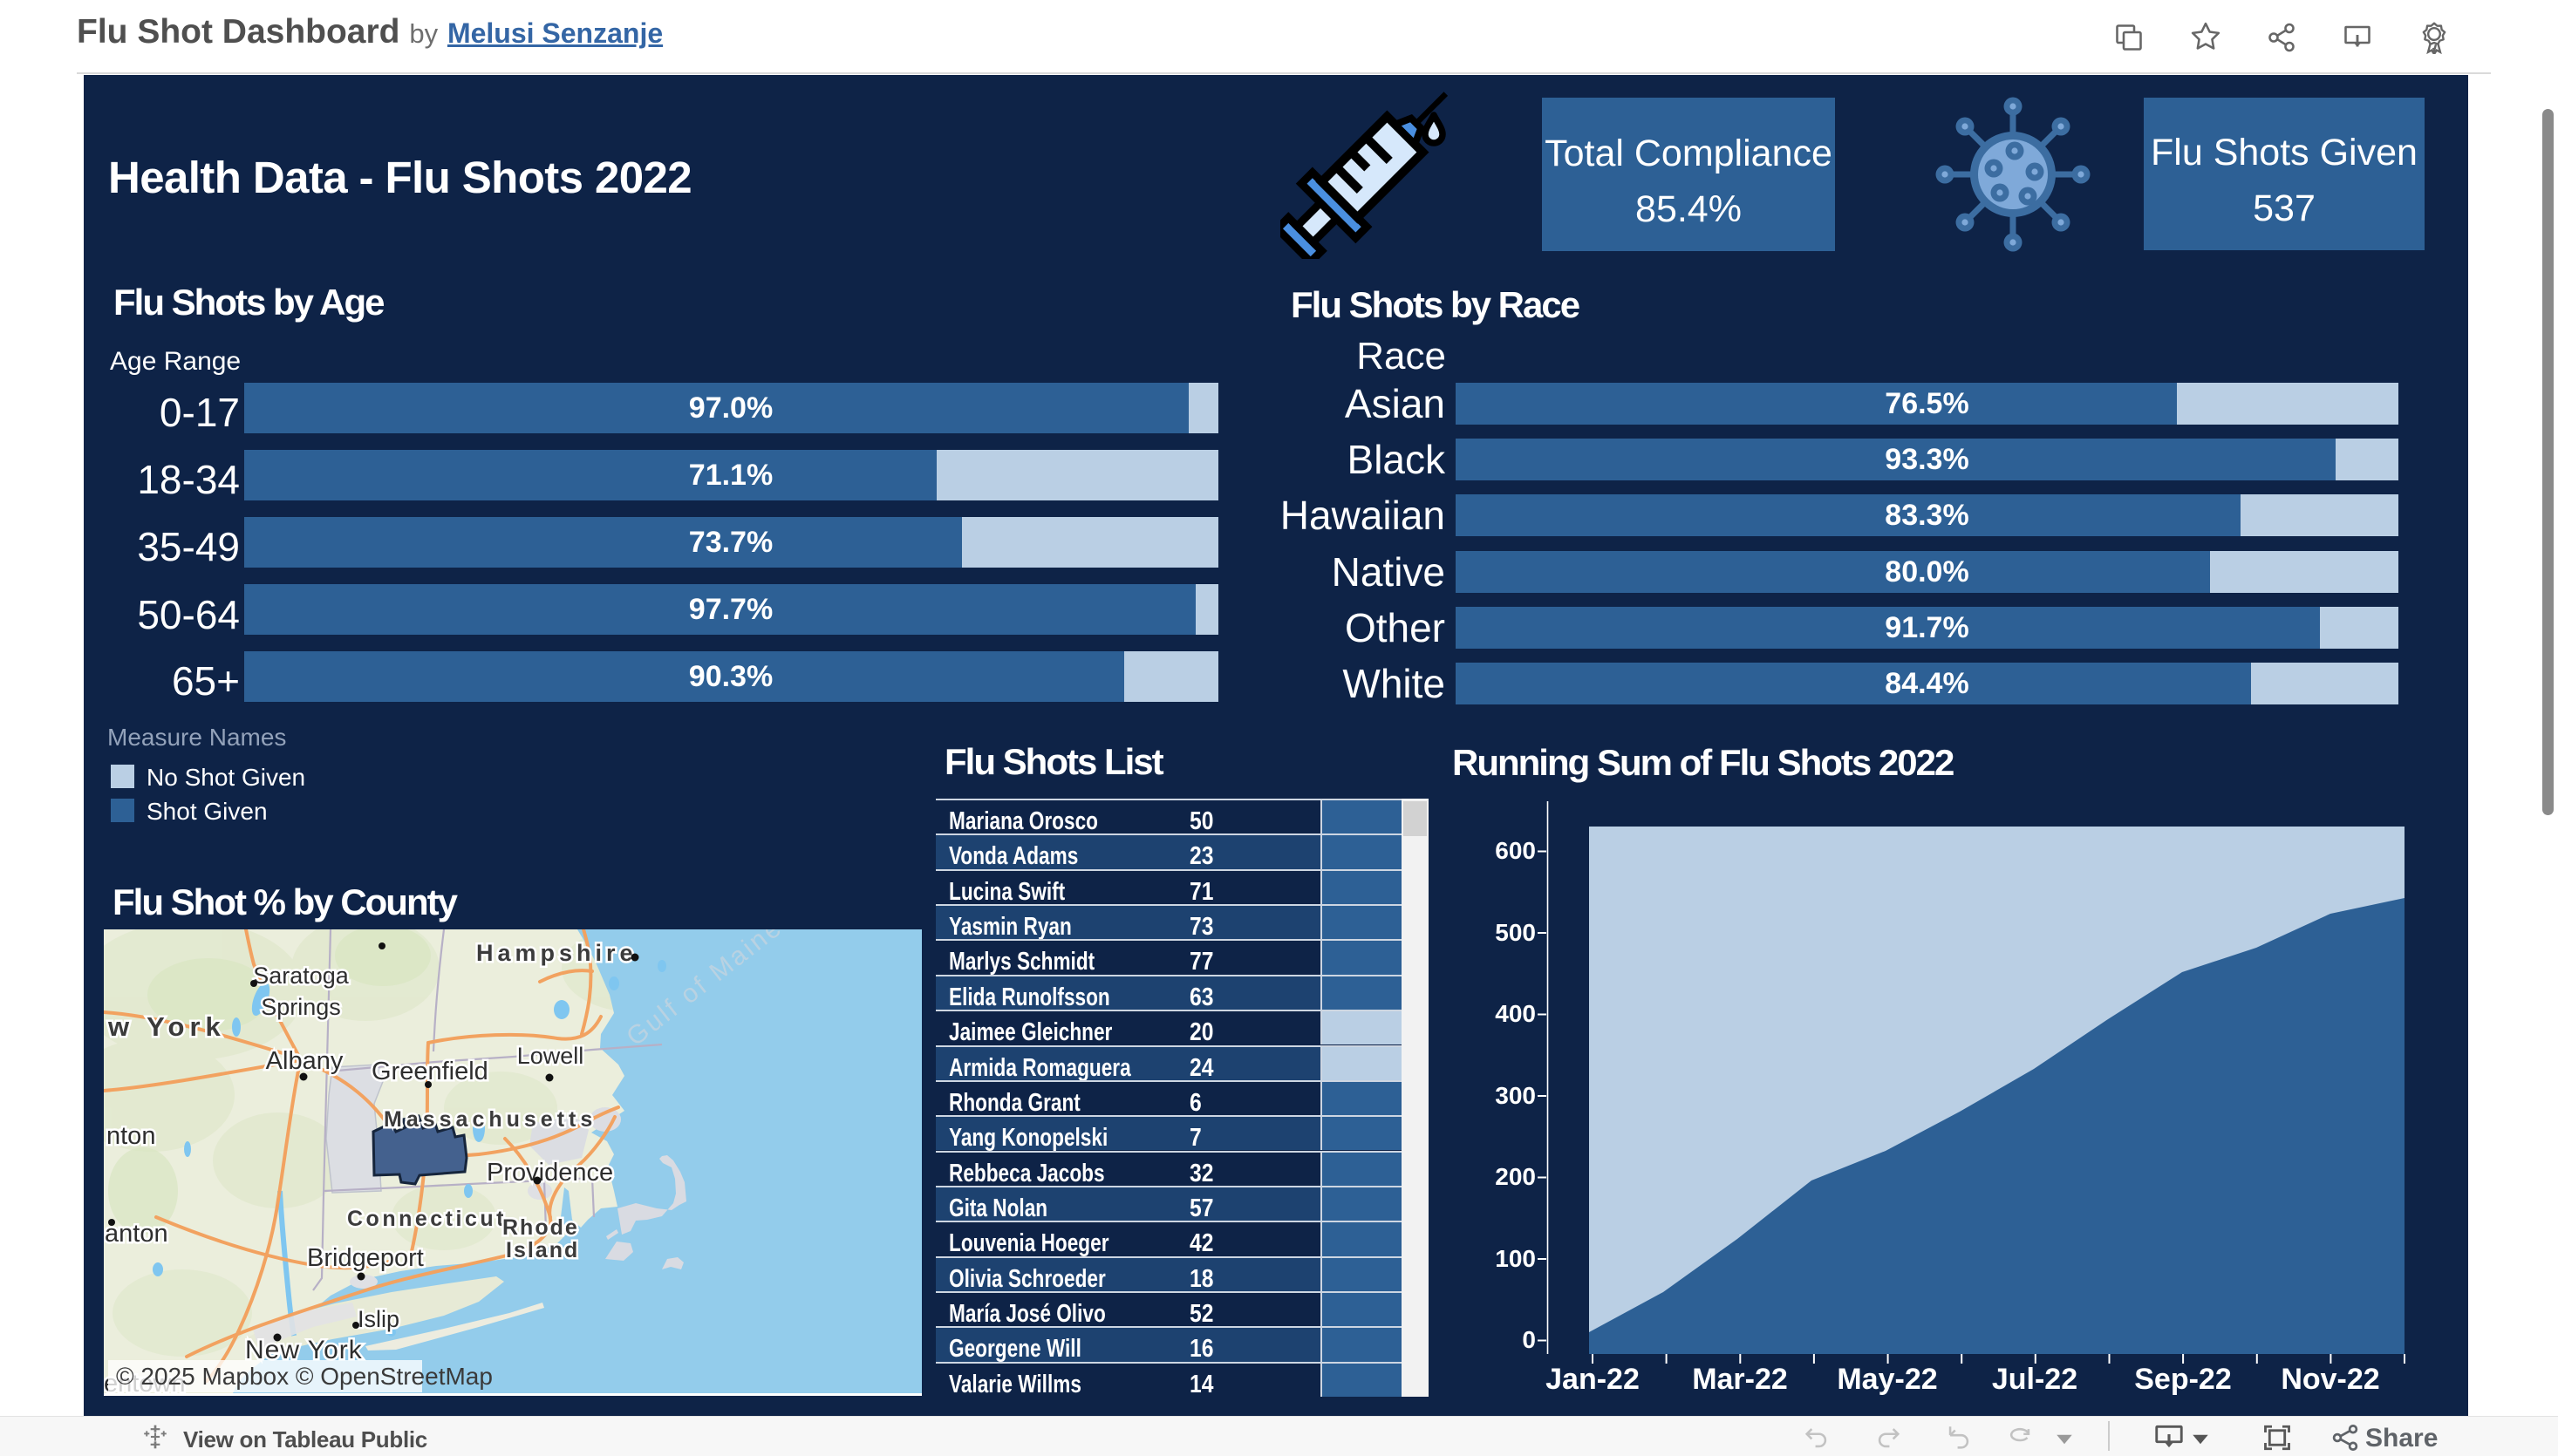 This screenshot has height=1456, width=2558. Describe the element at coordinates (167, 1026) in the screenshot. I see `svg-text: w York` at that location.